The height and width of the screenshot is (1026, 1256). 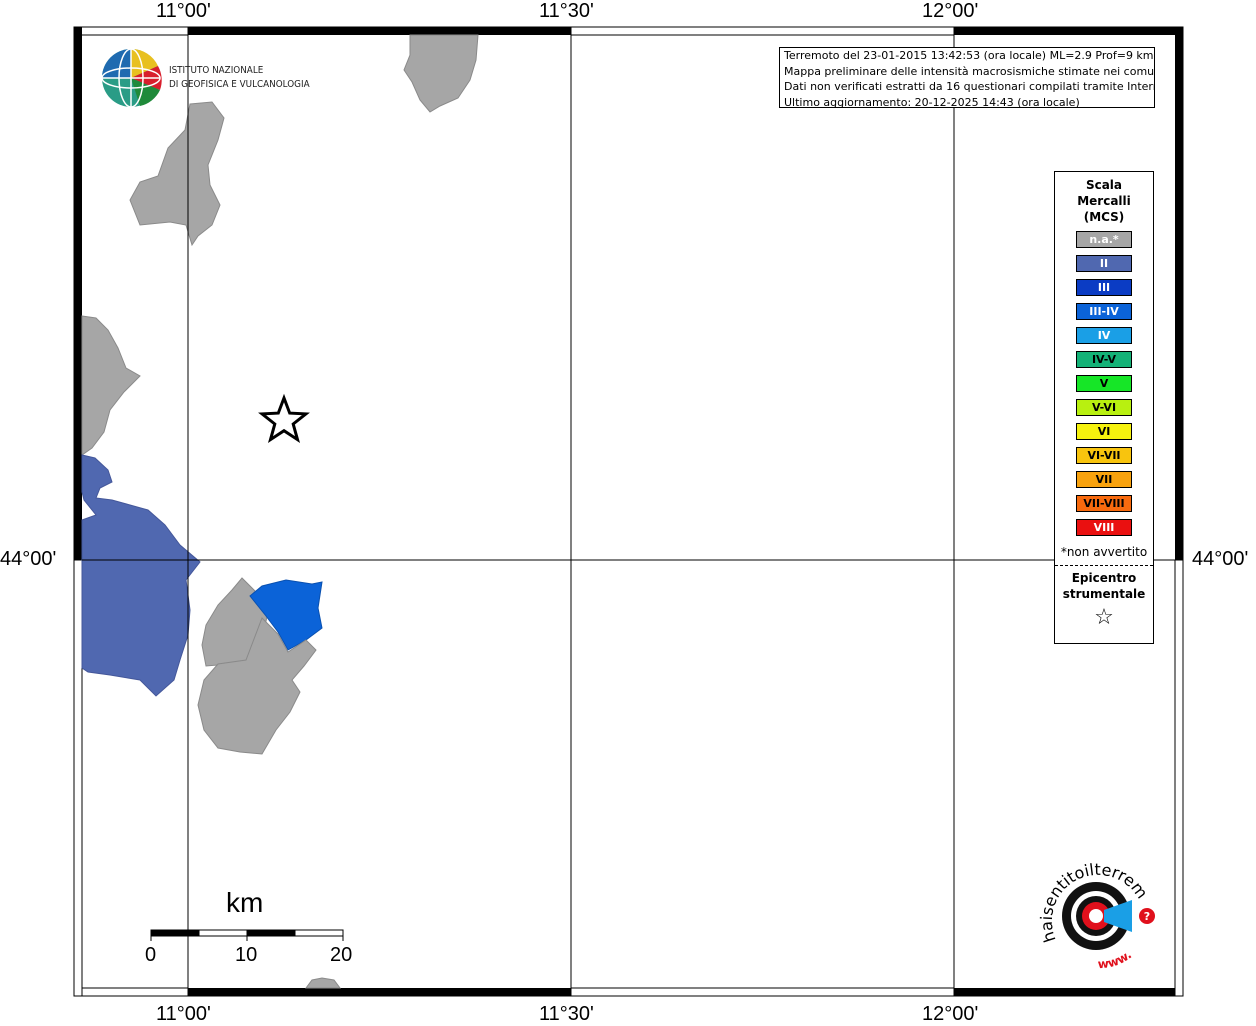 What do you see at coordinates (1104, 594) in the screenshot?
I see `legend-epicentro-line2: strumentale` at bounding box center [1104, 594].